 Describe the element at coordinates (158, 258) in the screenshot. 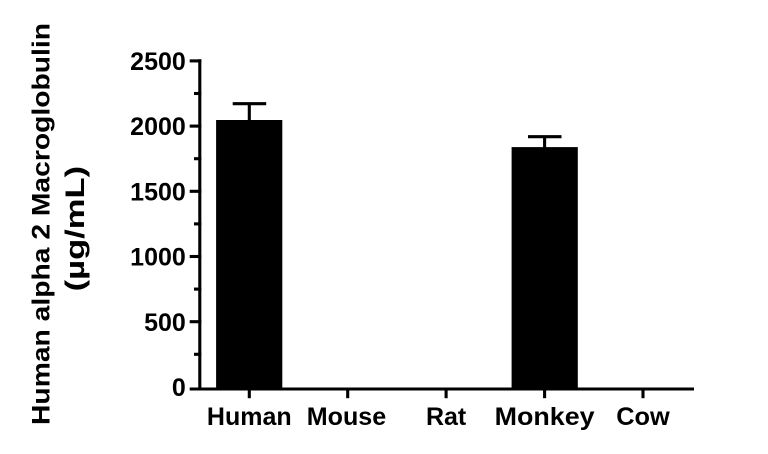

I see `svg-text: 1000` at that location.